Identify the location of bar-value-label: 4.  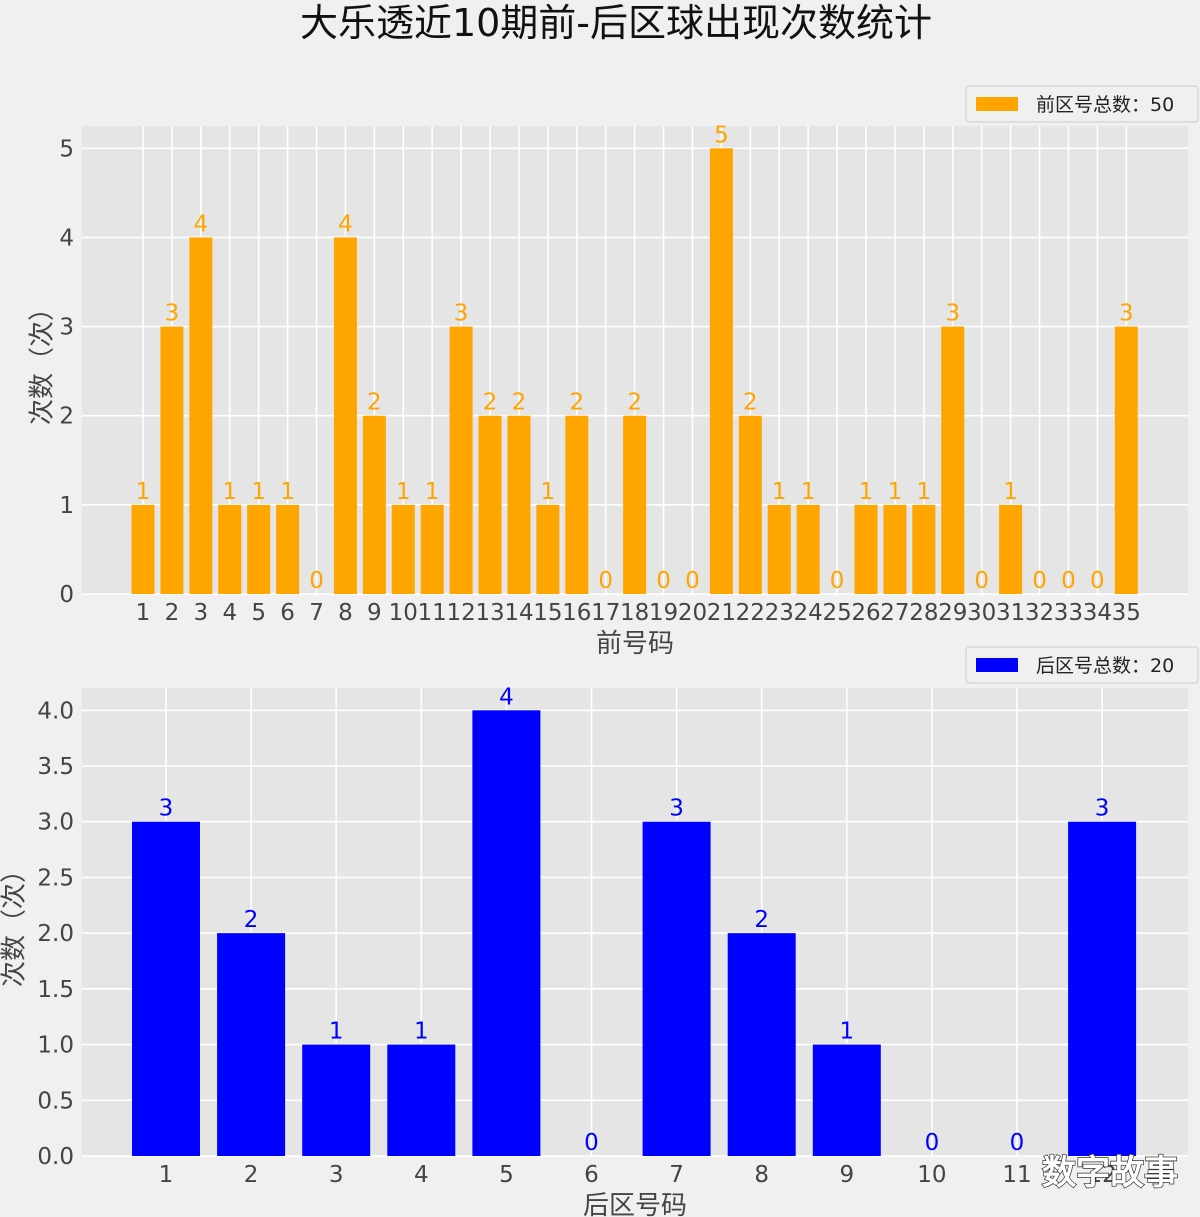
(345, 224).